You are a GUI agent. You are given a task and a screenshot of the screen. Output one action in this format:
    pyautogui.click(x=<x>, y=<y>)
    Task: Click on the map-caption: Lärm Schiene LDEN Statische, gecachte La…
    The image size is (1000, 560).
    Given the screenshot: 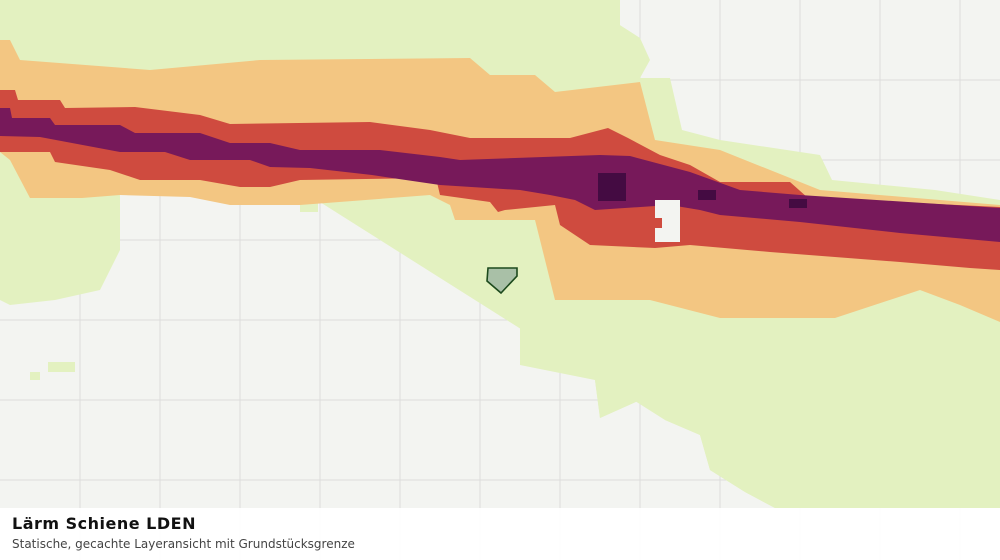 What is the action you would take?
    pyautogui.click(x=500, y=534)
    